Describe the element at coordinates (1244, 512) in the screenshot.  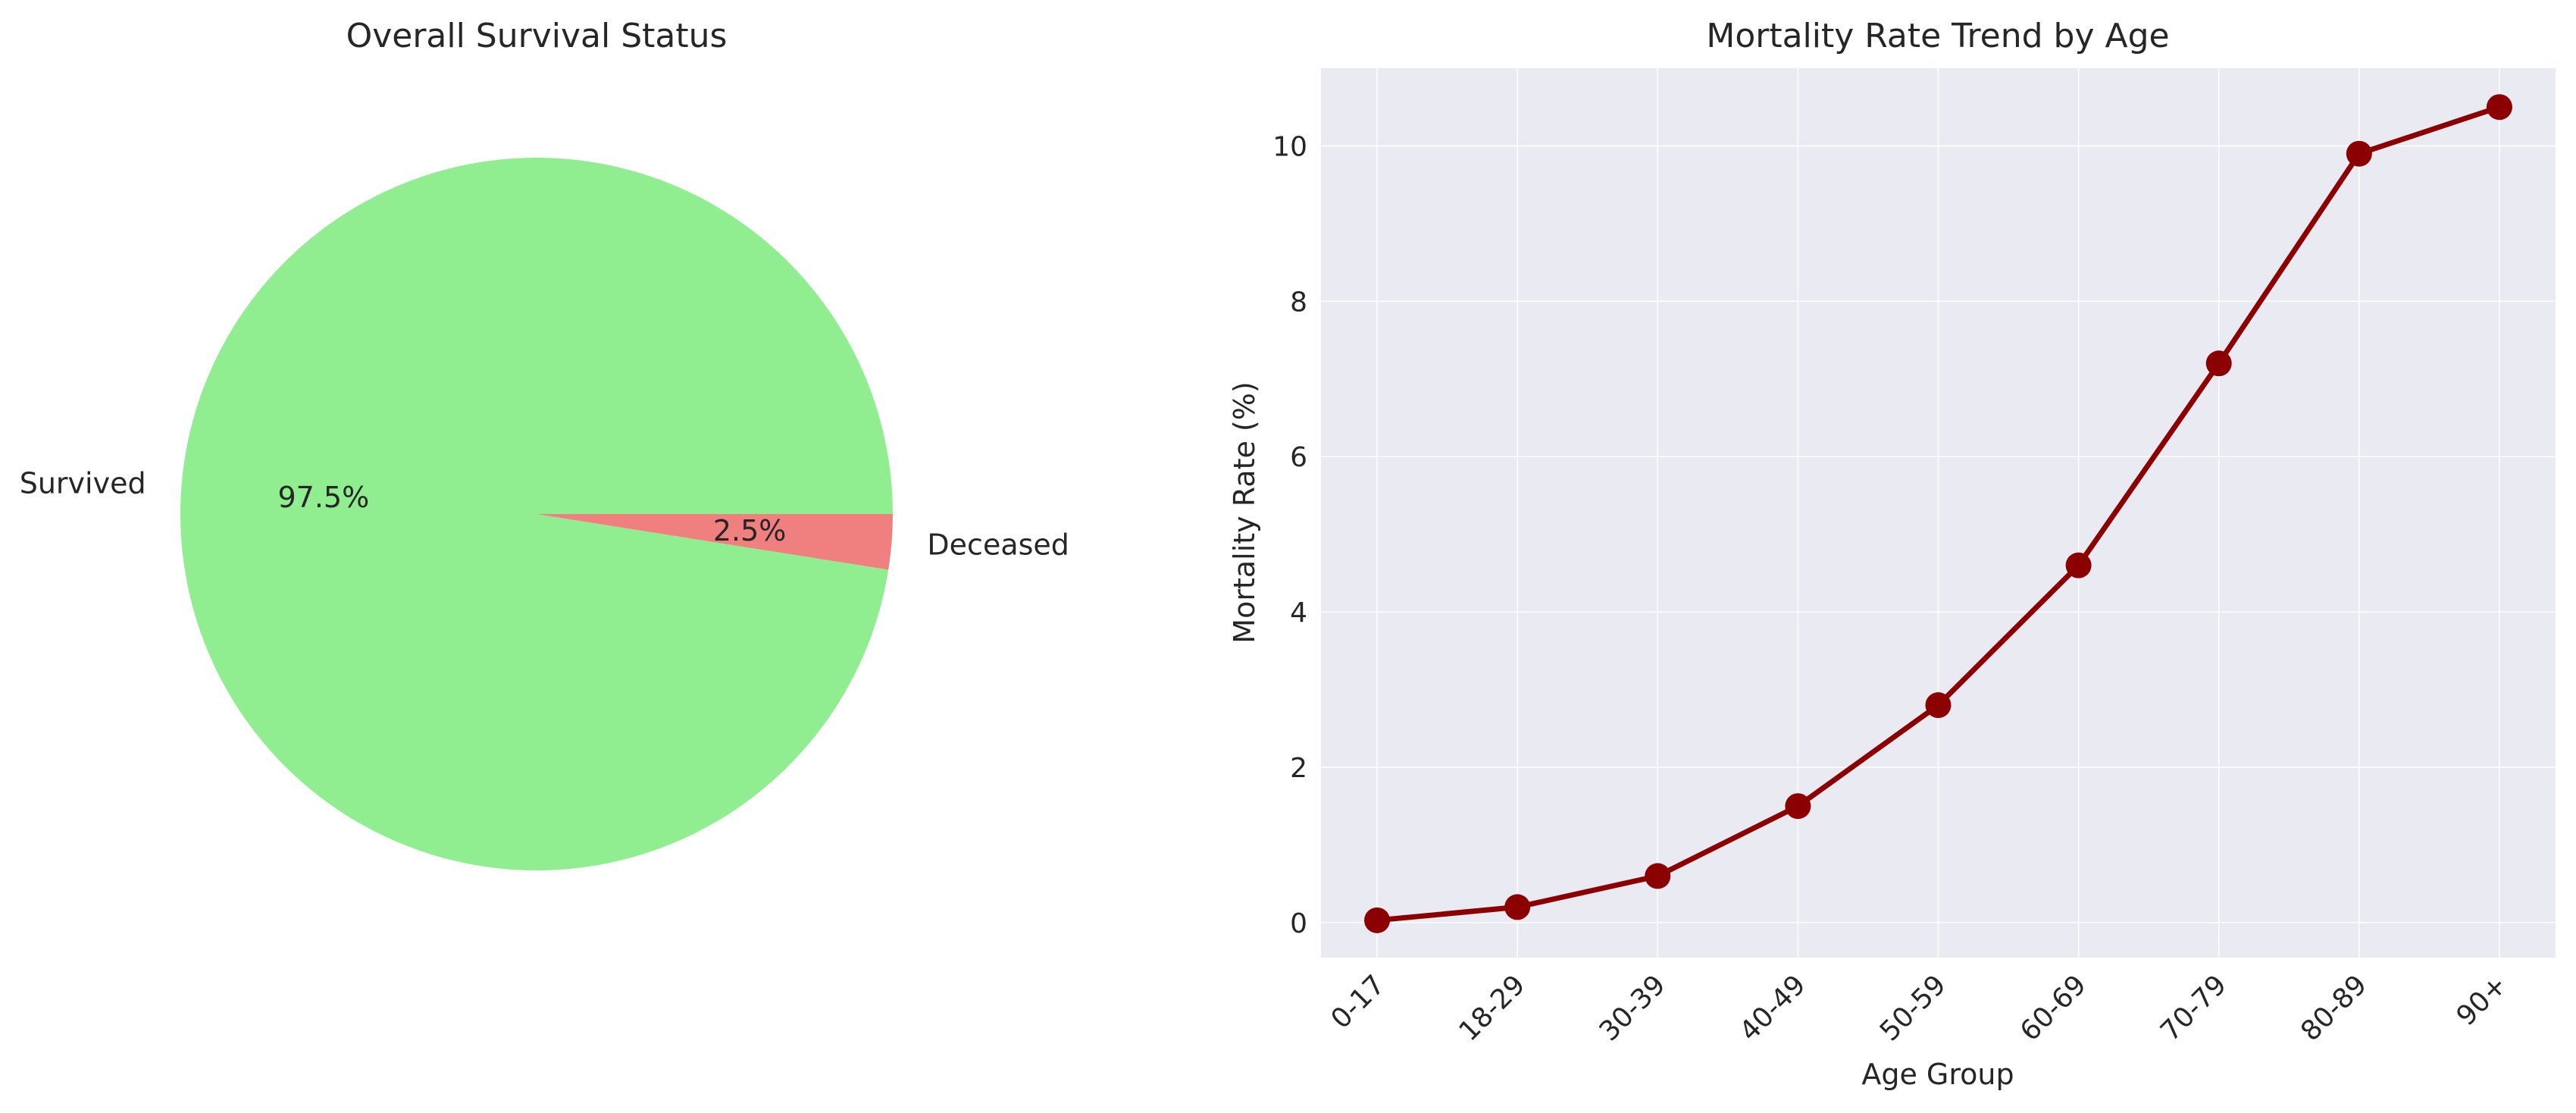
I see `y-axis-label: Mortality Rate (%)` at that location.